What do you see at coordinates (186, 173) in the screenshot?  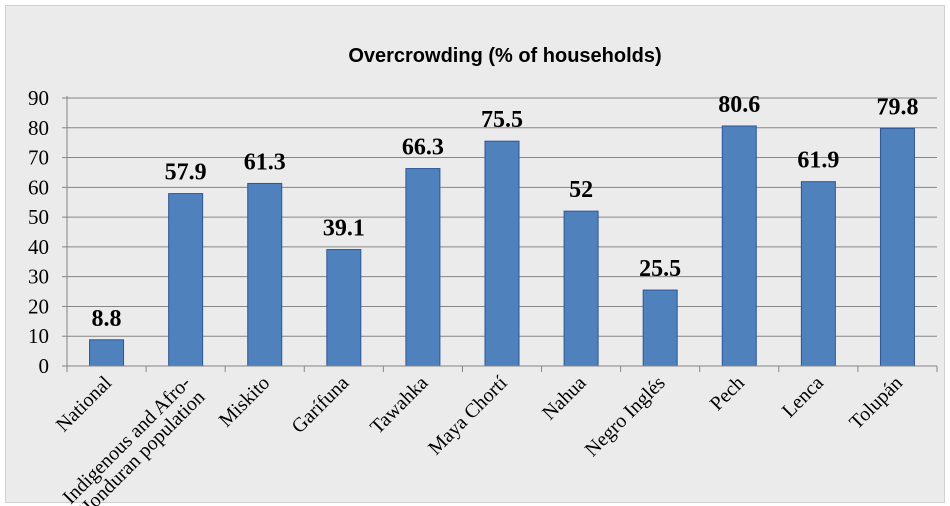 I see `data-label: 57.9` at bounding box center [186, 173].